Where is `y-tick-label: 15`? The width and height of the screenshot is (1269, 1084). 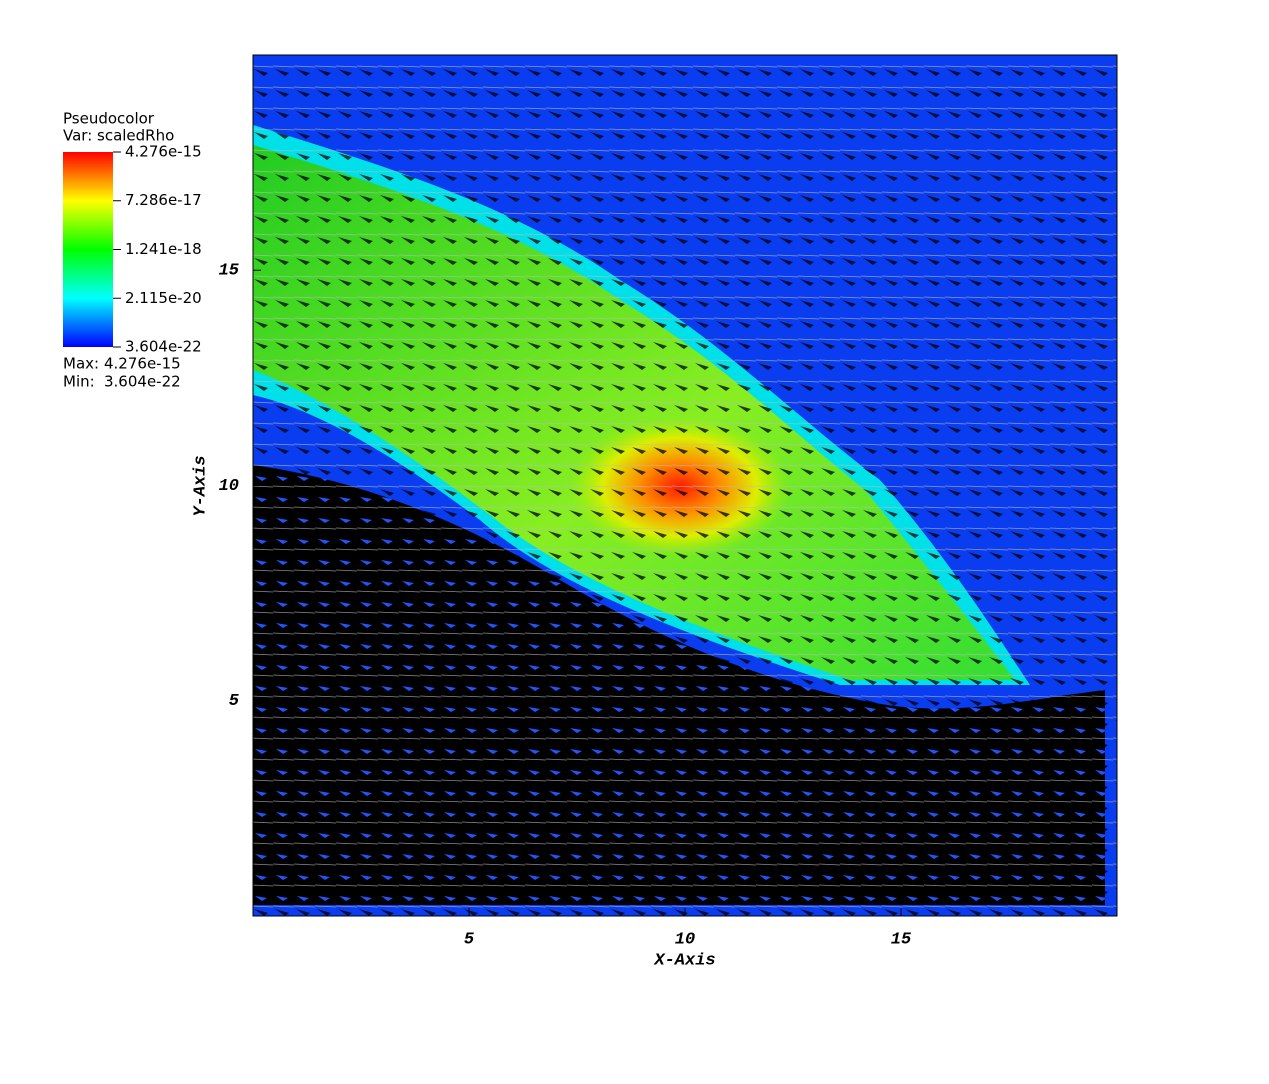 y-tick-label: 15 is located at coordinates (229, 271).